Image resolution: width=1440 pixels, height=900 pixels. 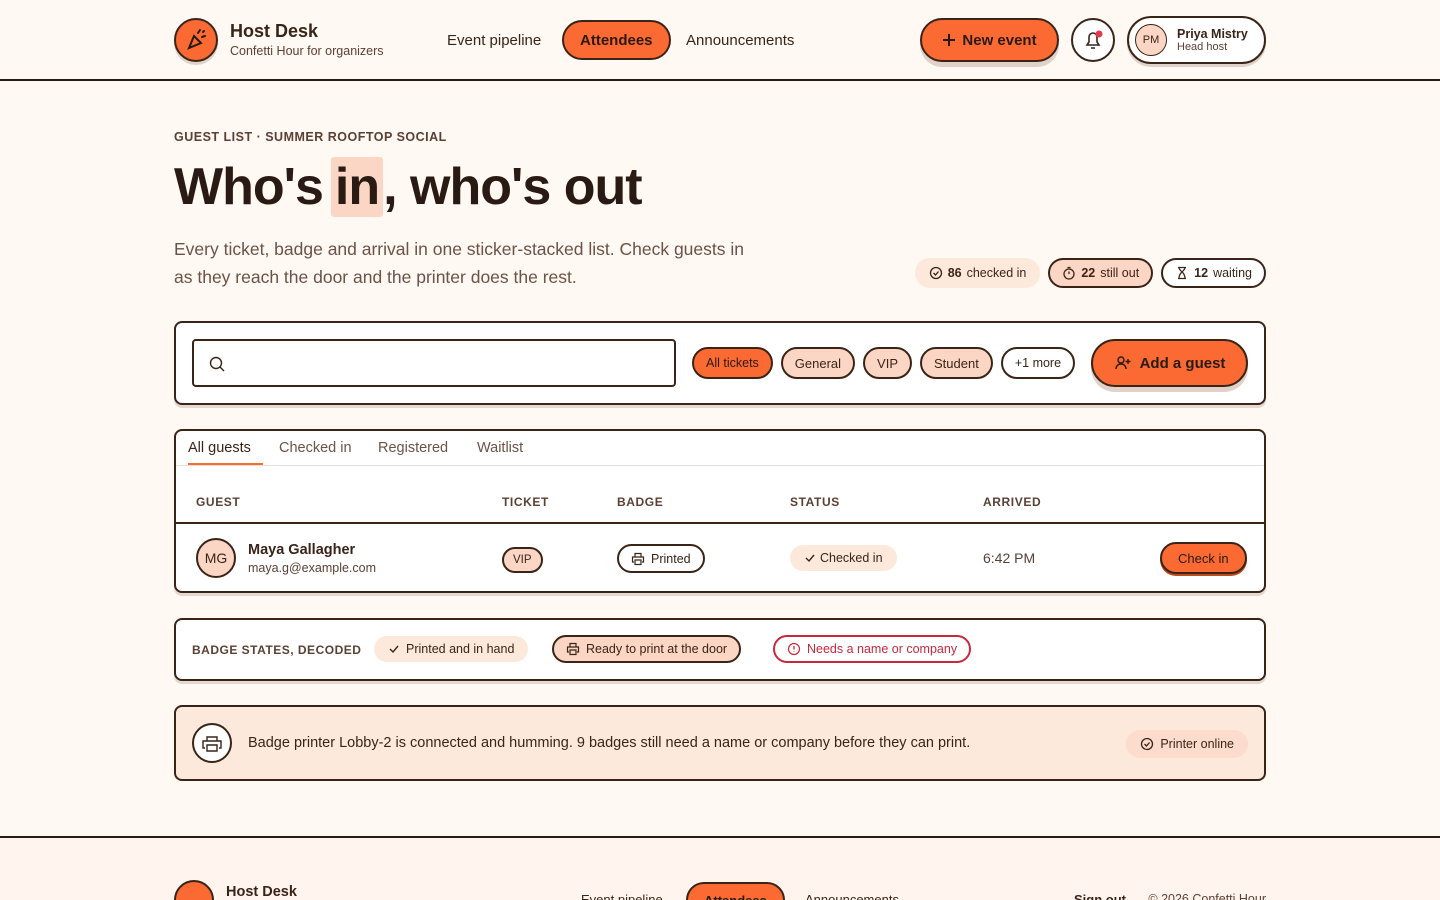 I want to click on nav-link: Announcements, so click(x=740, y=40).